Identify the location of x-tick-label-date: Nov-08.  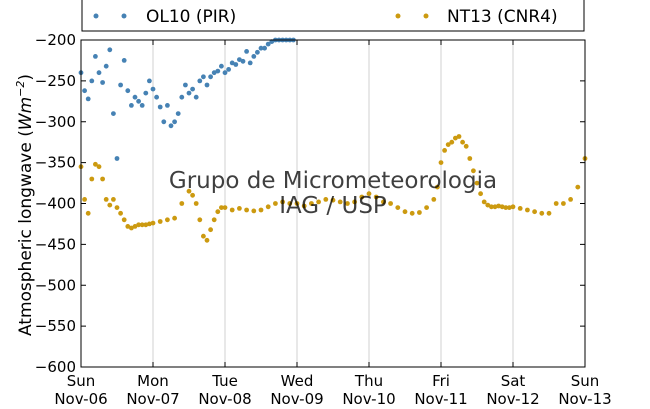
(224, 399).